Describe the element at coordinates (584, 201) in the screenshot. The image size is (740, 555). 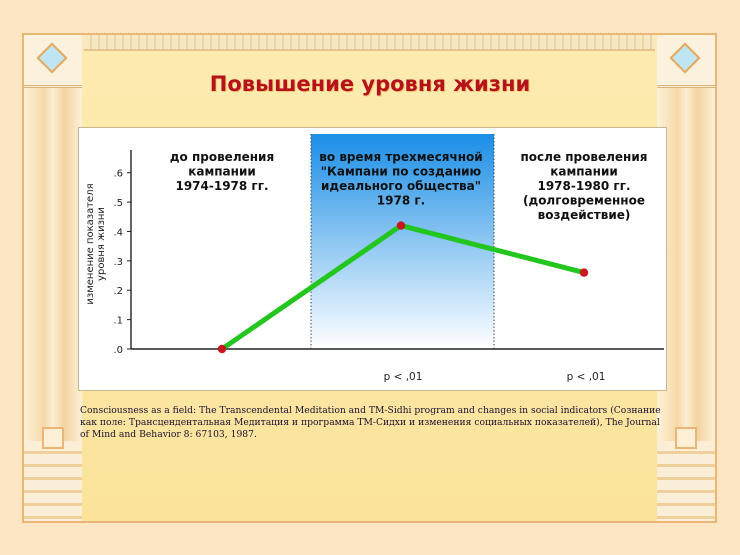
I see `period-label: (долговременное` at that location.